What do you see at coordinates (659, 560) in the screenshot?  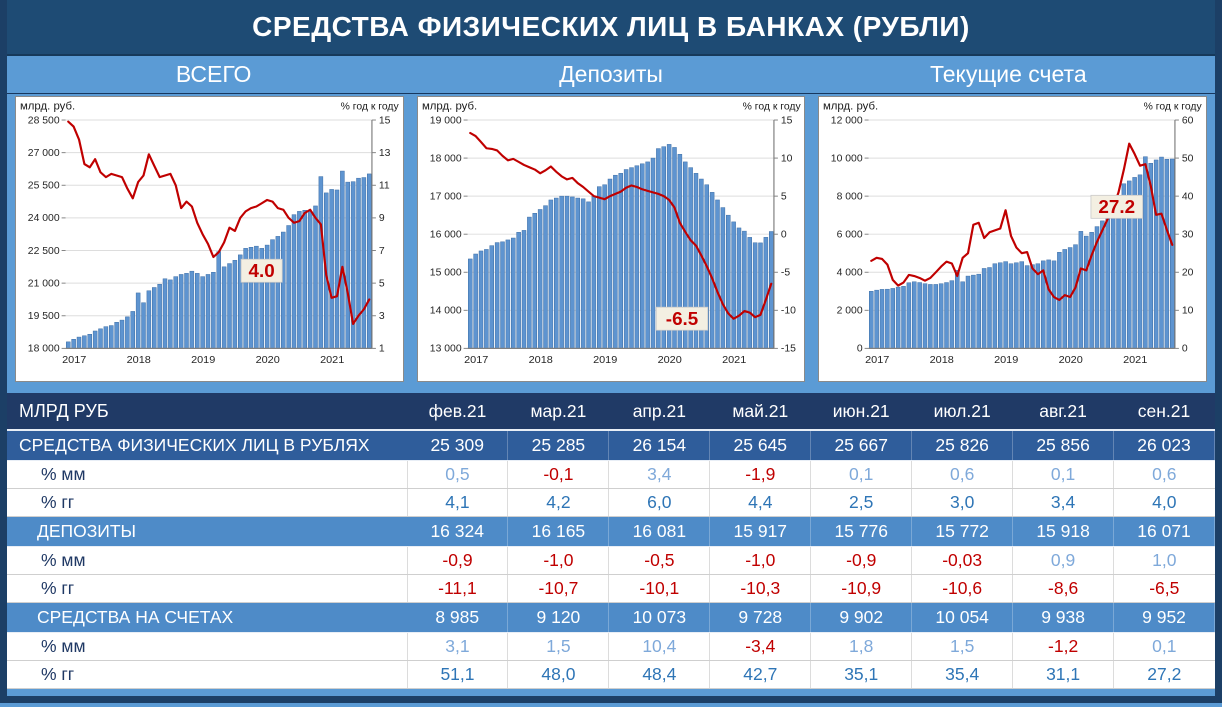 I see `table-cell: -0,5` at bounding box center [659, 560].